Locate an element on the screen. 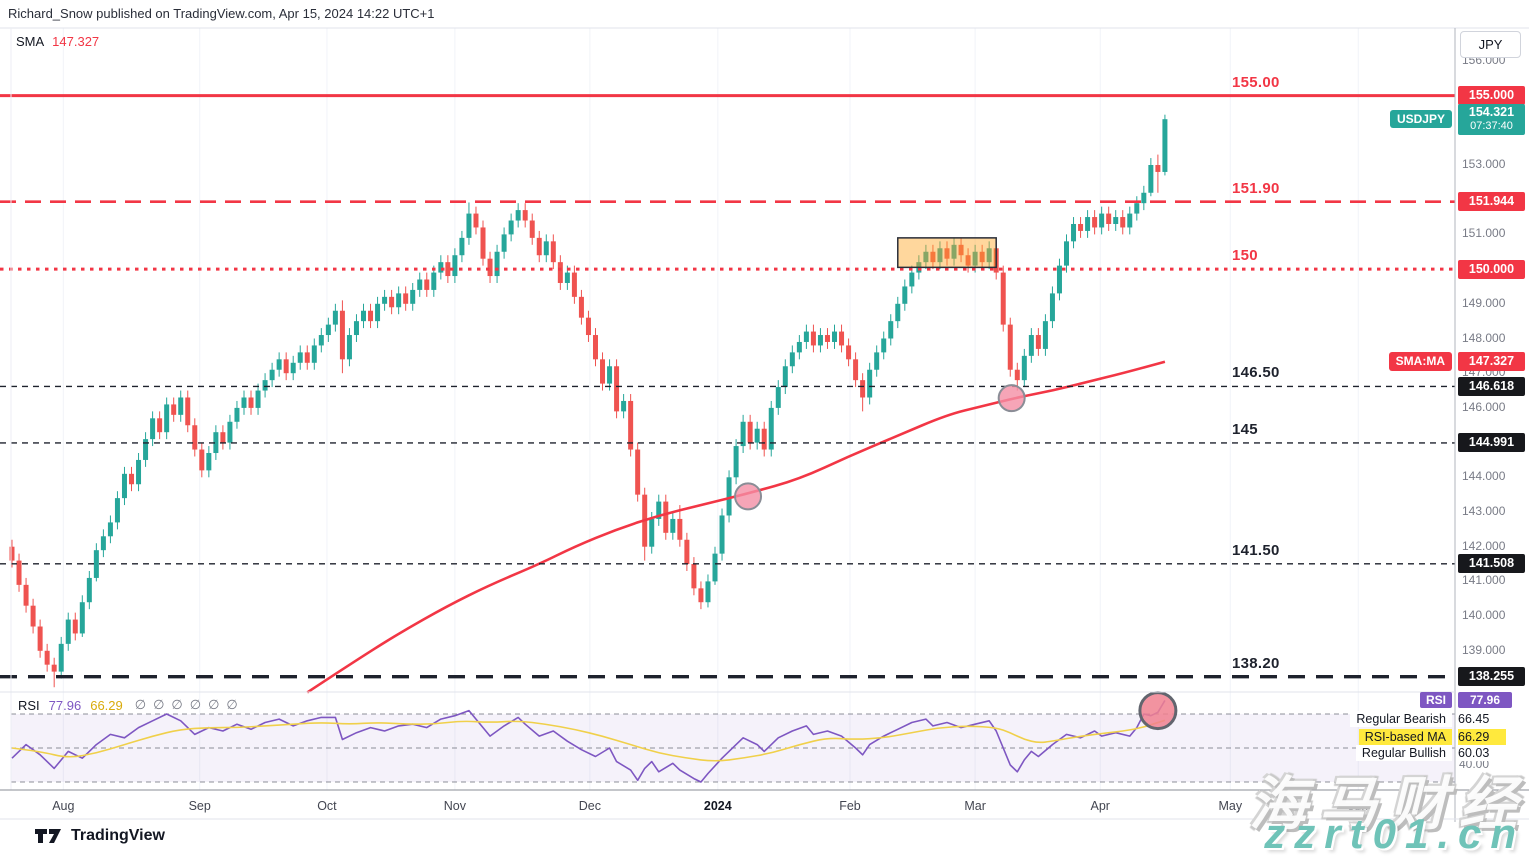 The image size is (1529, 857). rsi-highlight-circle is located at coordinates (1158, 711).